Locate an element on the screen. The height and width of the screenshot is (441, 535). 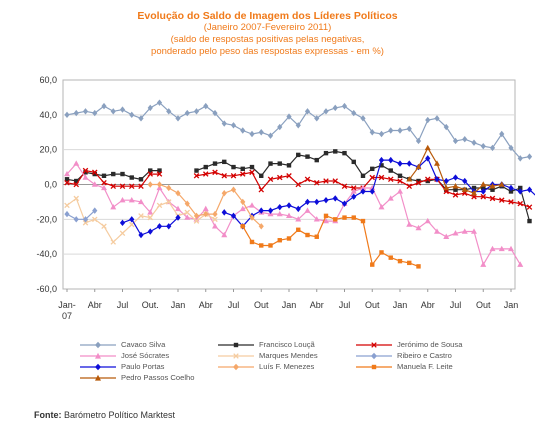
source-note: Fonte: Barómetro Político Marktest is located at coordinates (104, 415).